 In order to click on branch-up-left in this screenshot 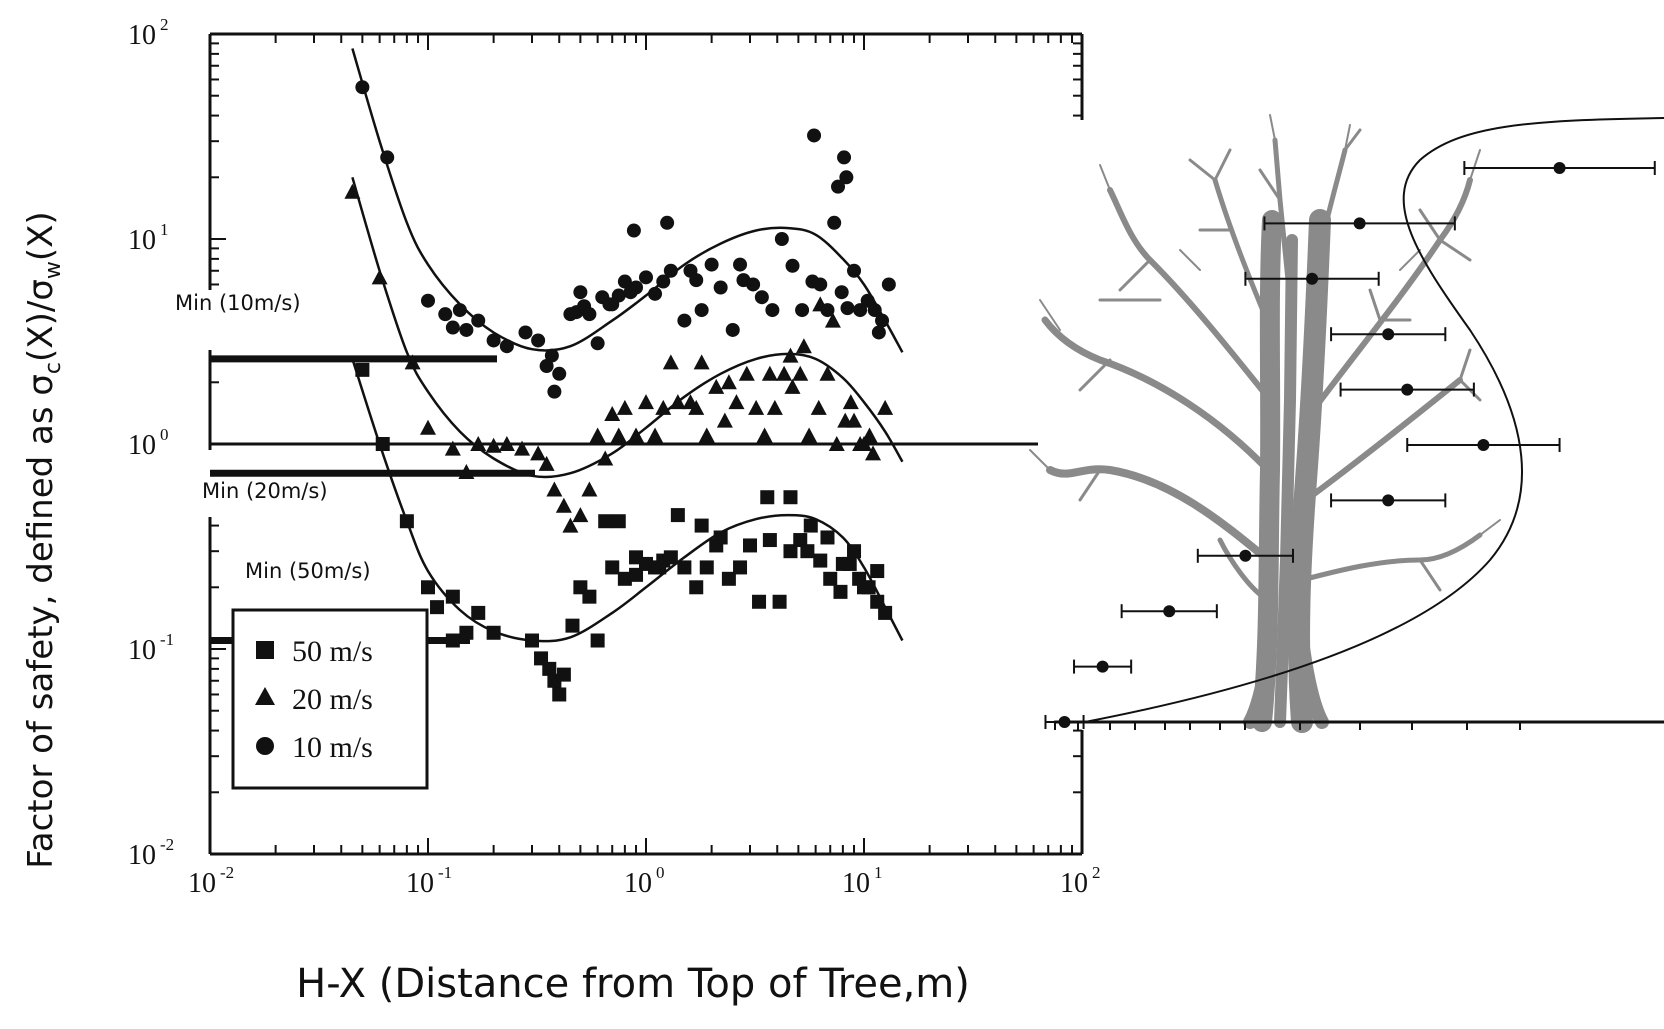, I will do `click(1190, 295)`.